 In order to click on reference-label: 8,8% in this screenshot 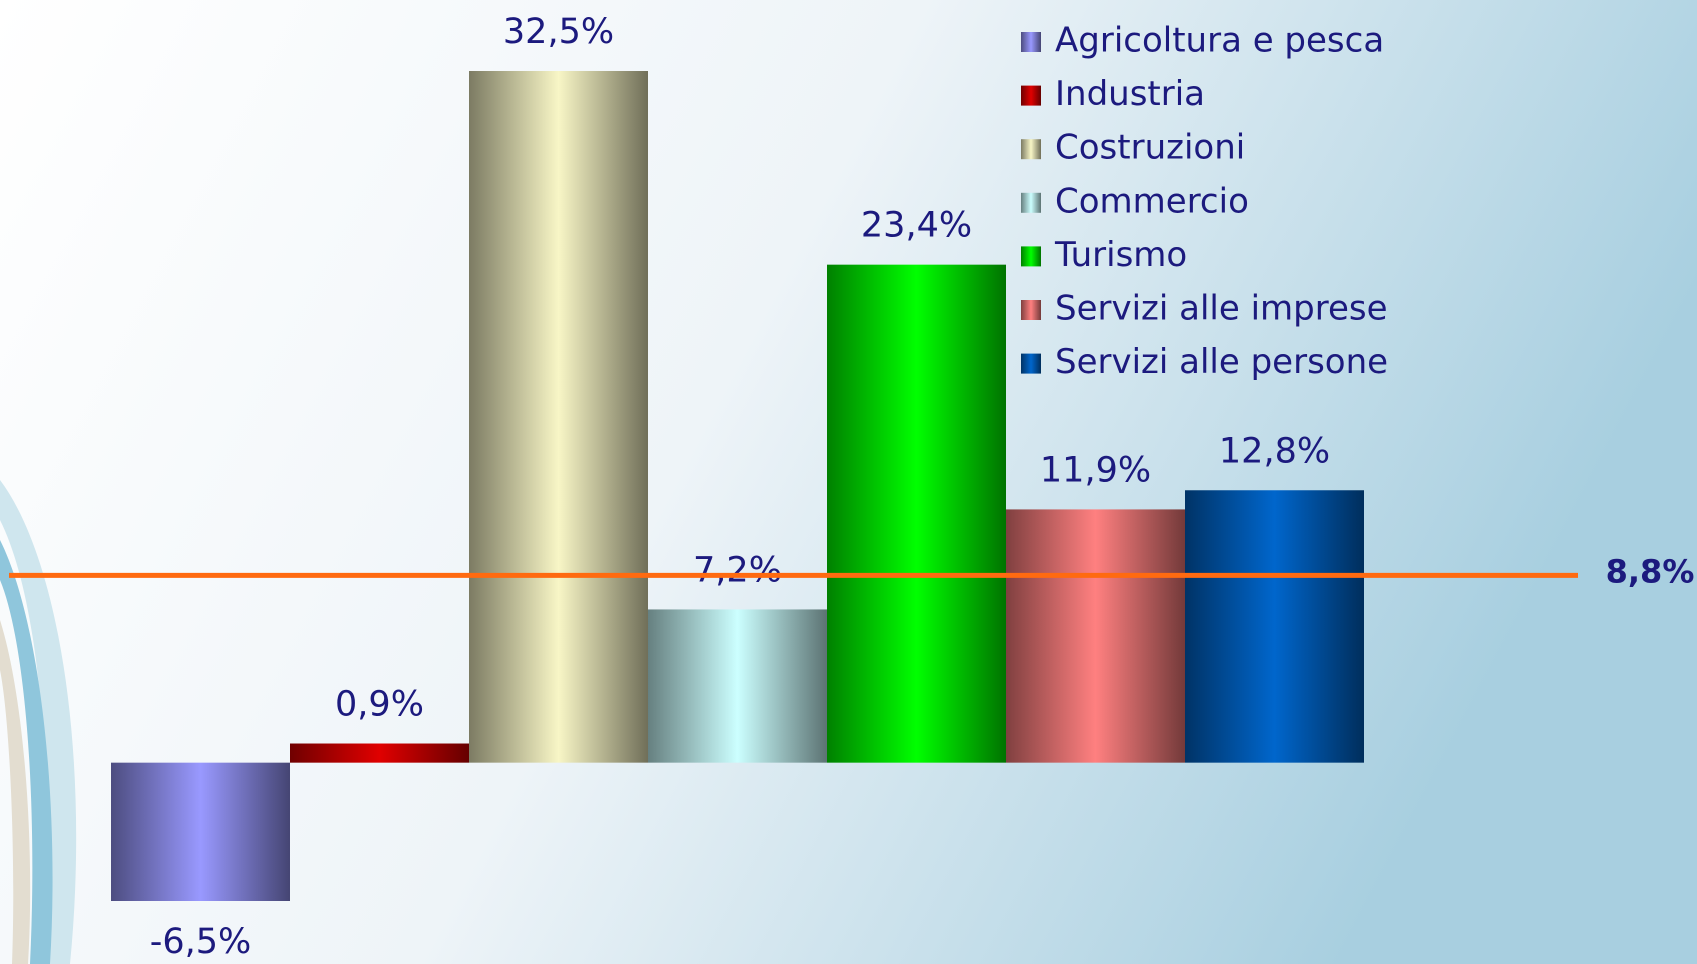, I will do `click(1650, 571)`.